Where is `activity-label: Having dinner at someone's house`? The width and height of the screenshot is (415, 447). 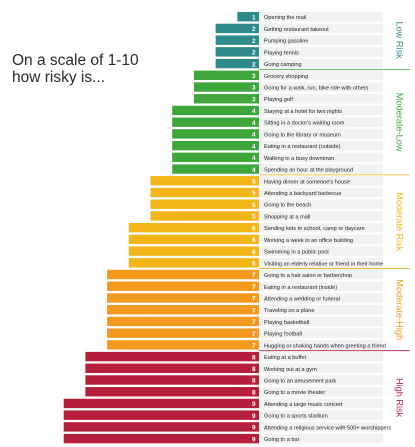 activity-label: Having dinner at someone's house is located at coordinates (307, 182).